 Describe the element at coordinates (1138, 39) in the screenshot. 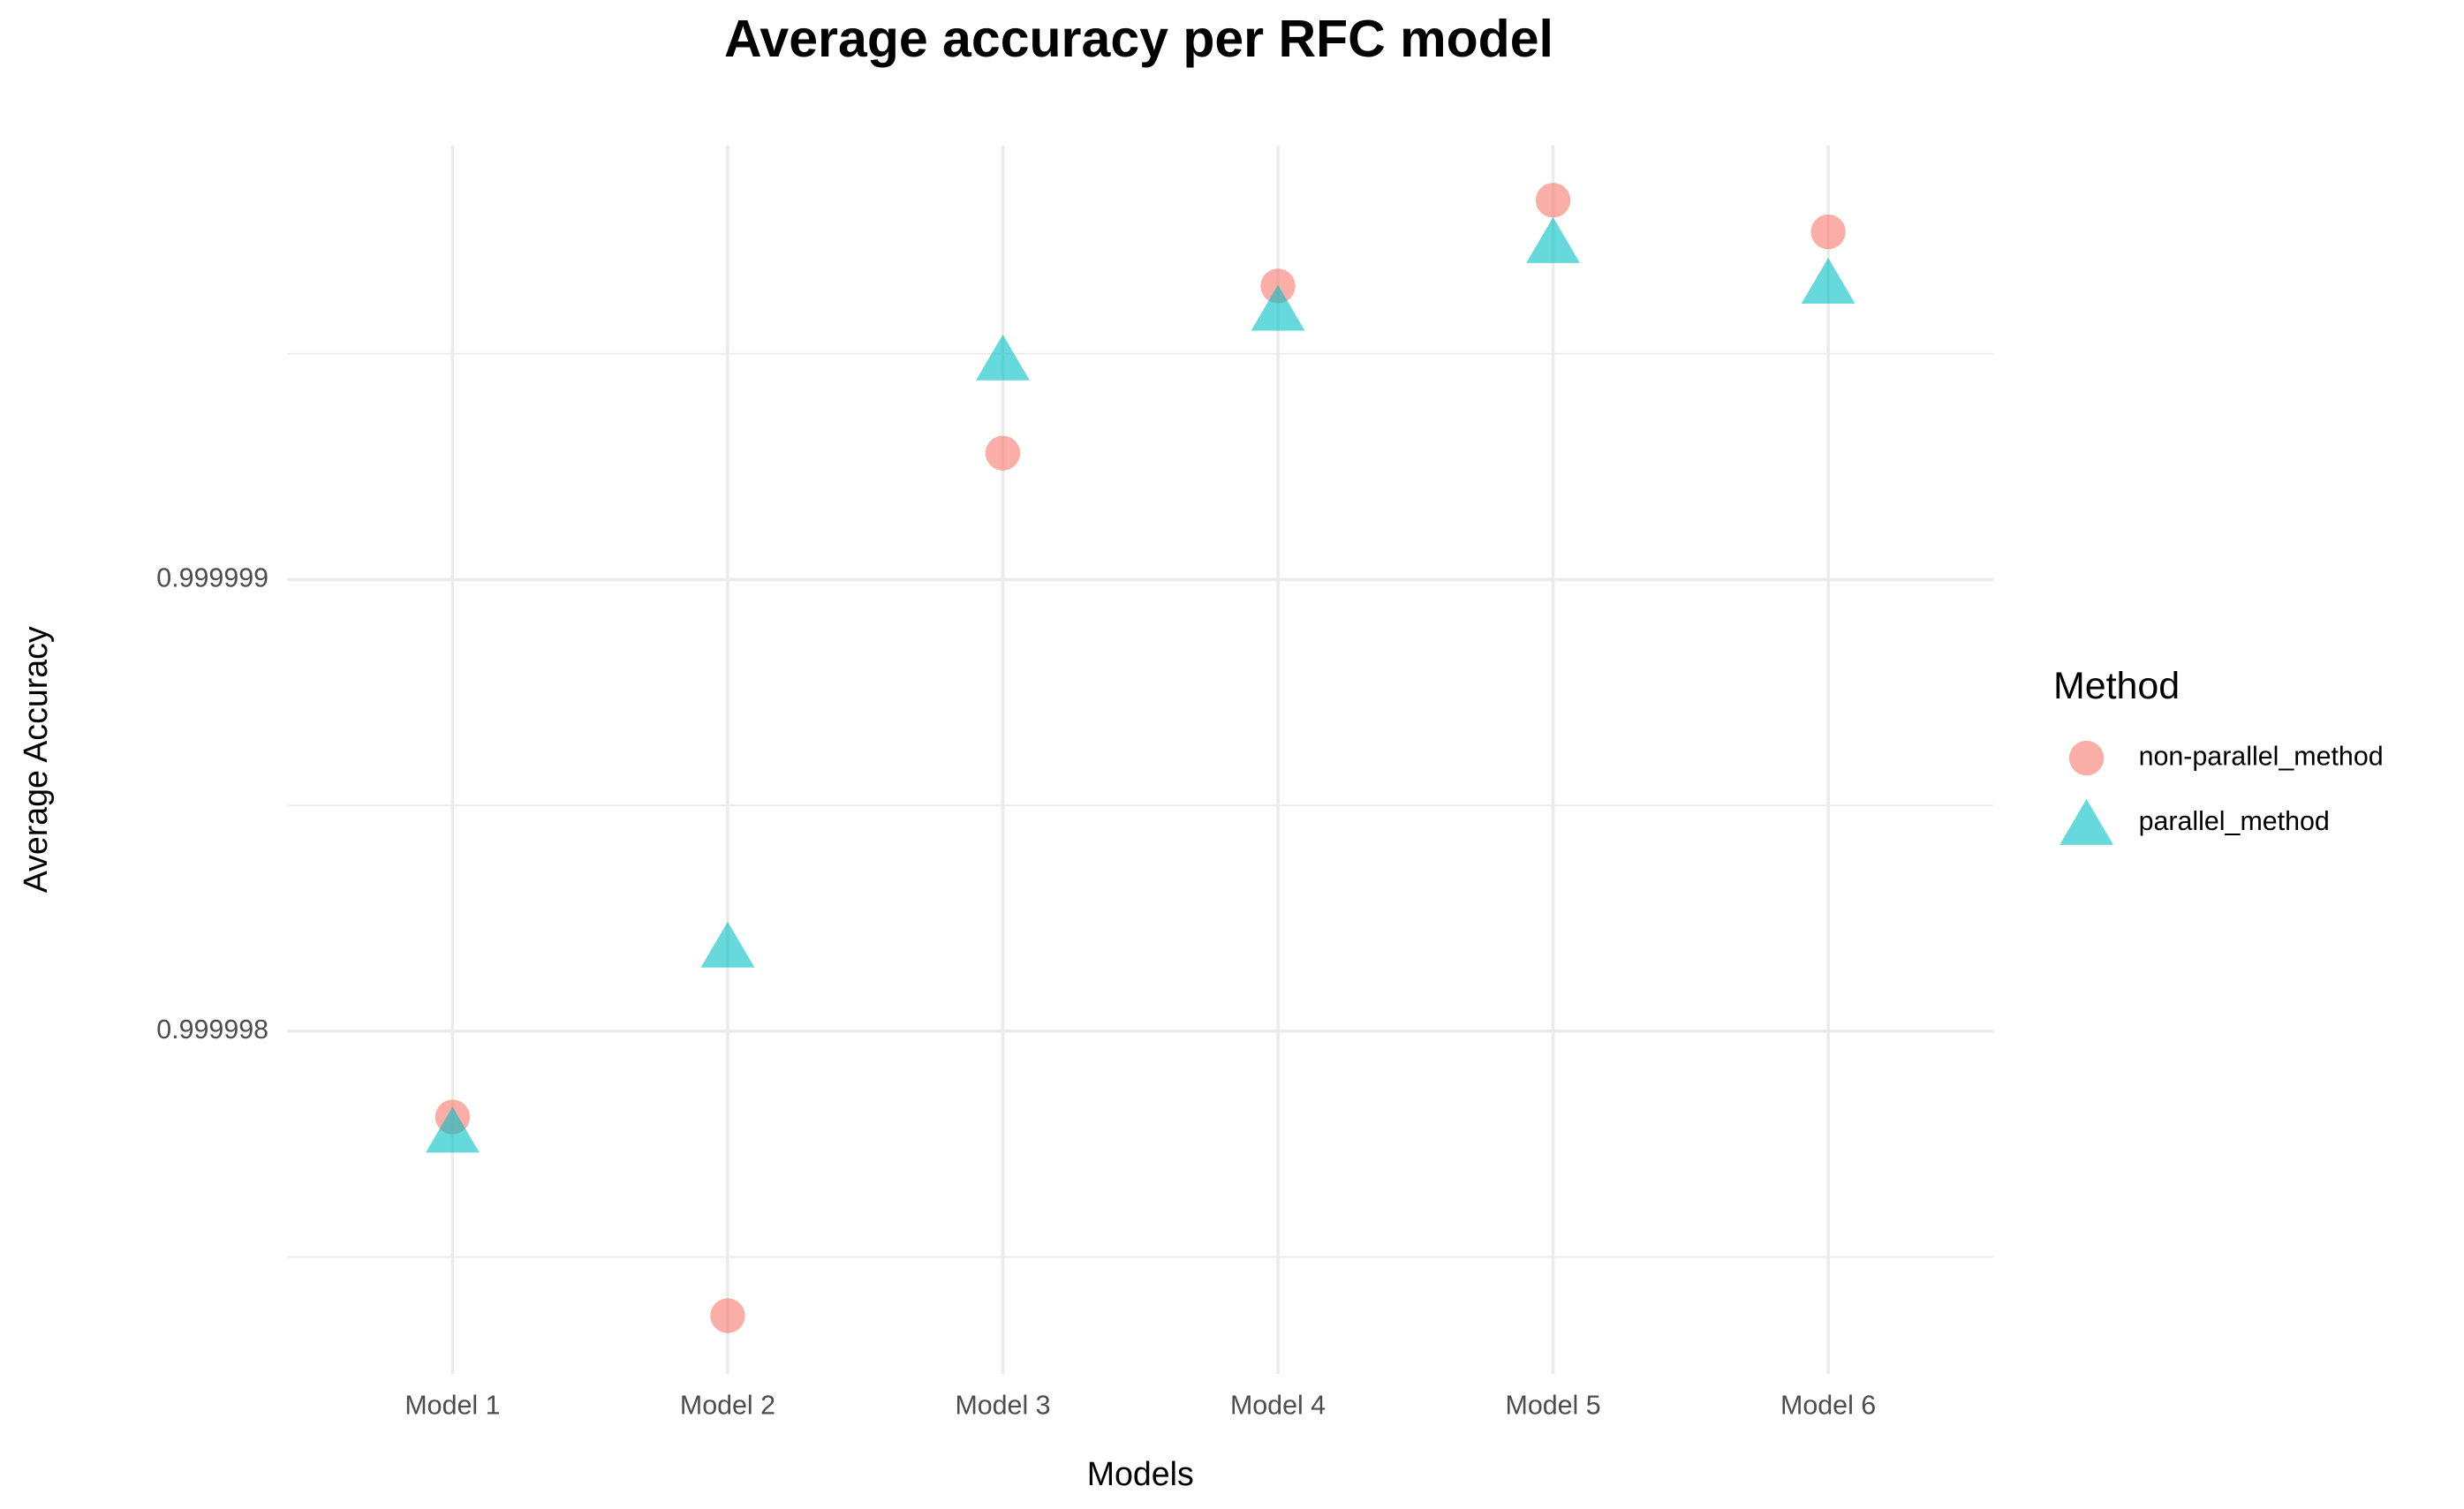

I see `chart-title: Average accuracy per RFC model` at that location.